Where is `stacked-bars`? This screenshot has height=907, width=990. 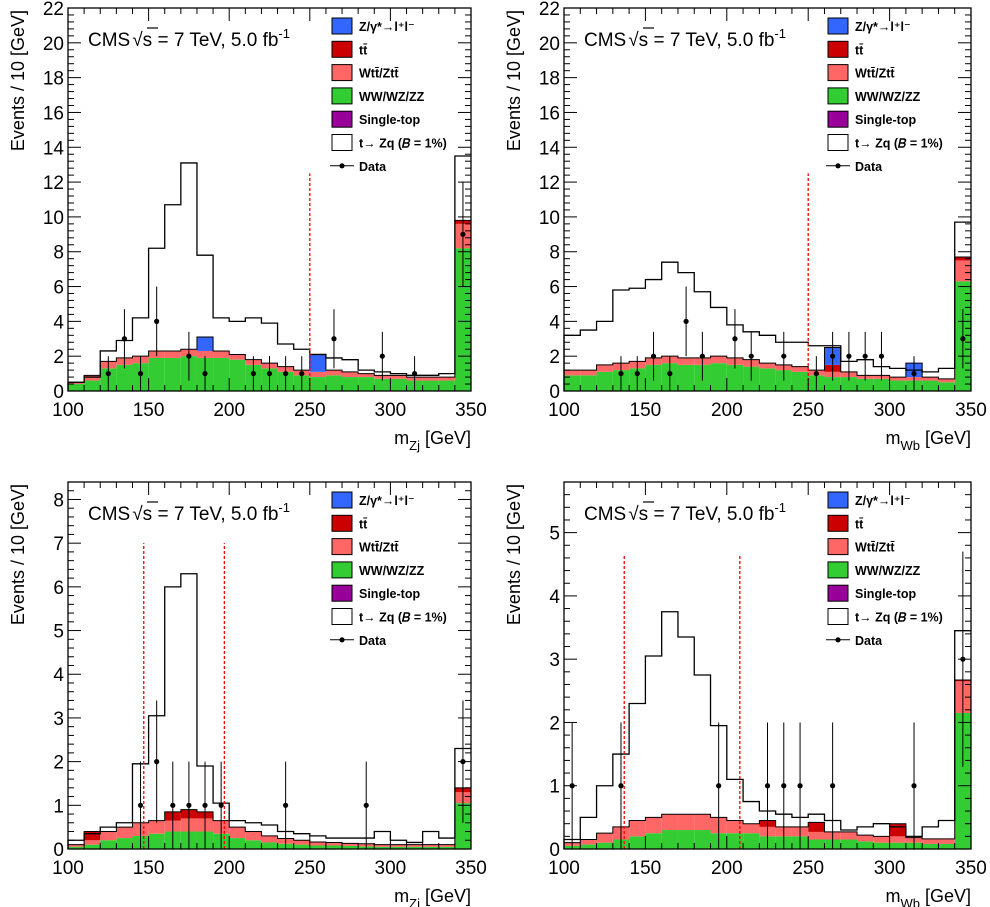
stacked-bars is located at coordinates (767, 323).